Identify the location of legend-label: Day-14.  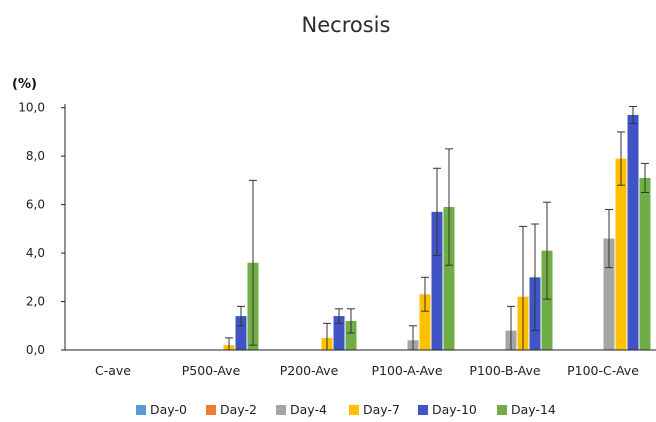
(533, 409).